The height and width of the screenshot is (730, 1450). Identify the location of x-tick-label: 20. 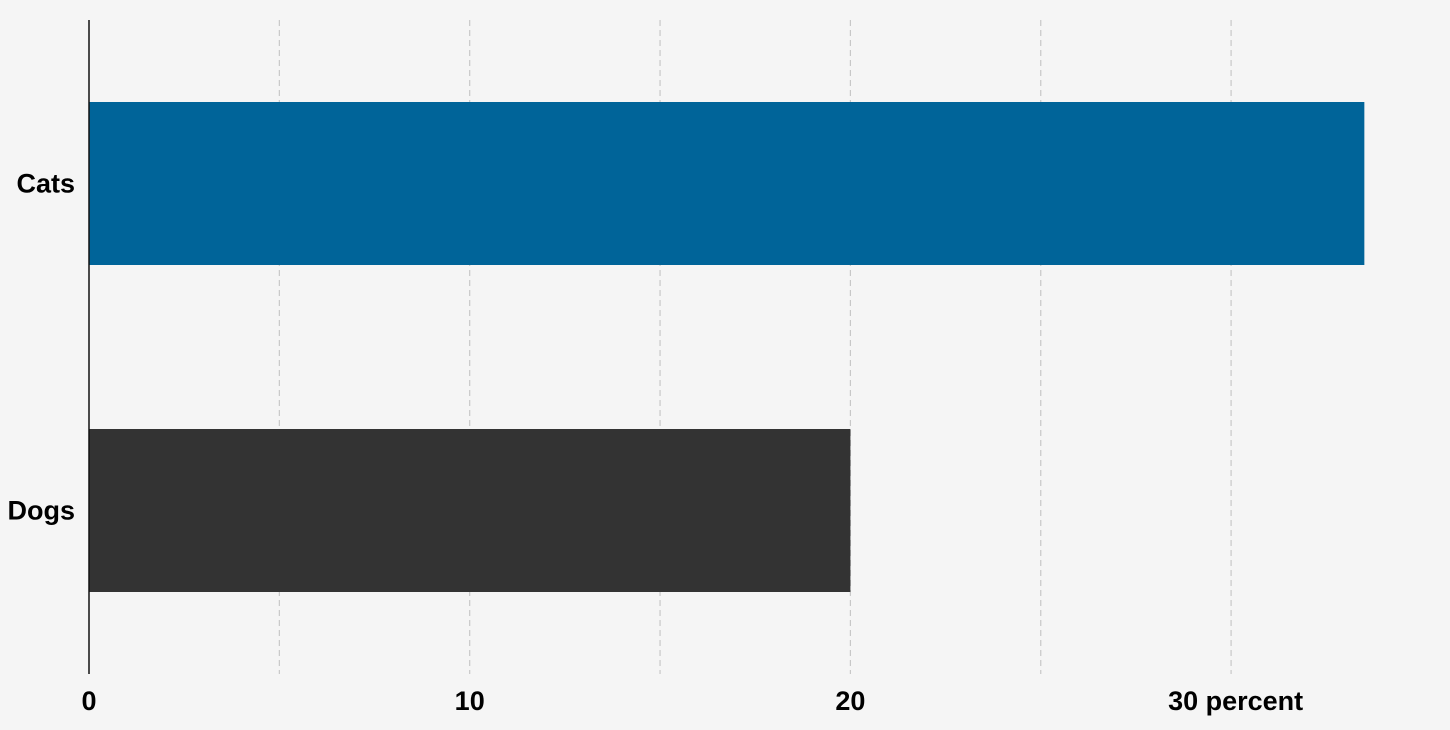
(850, 701).